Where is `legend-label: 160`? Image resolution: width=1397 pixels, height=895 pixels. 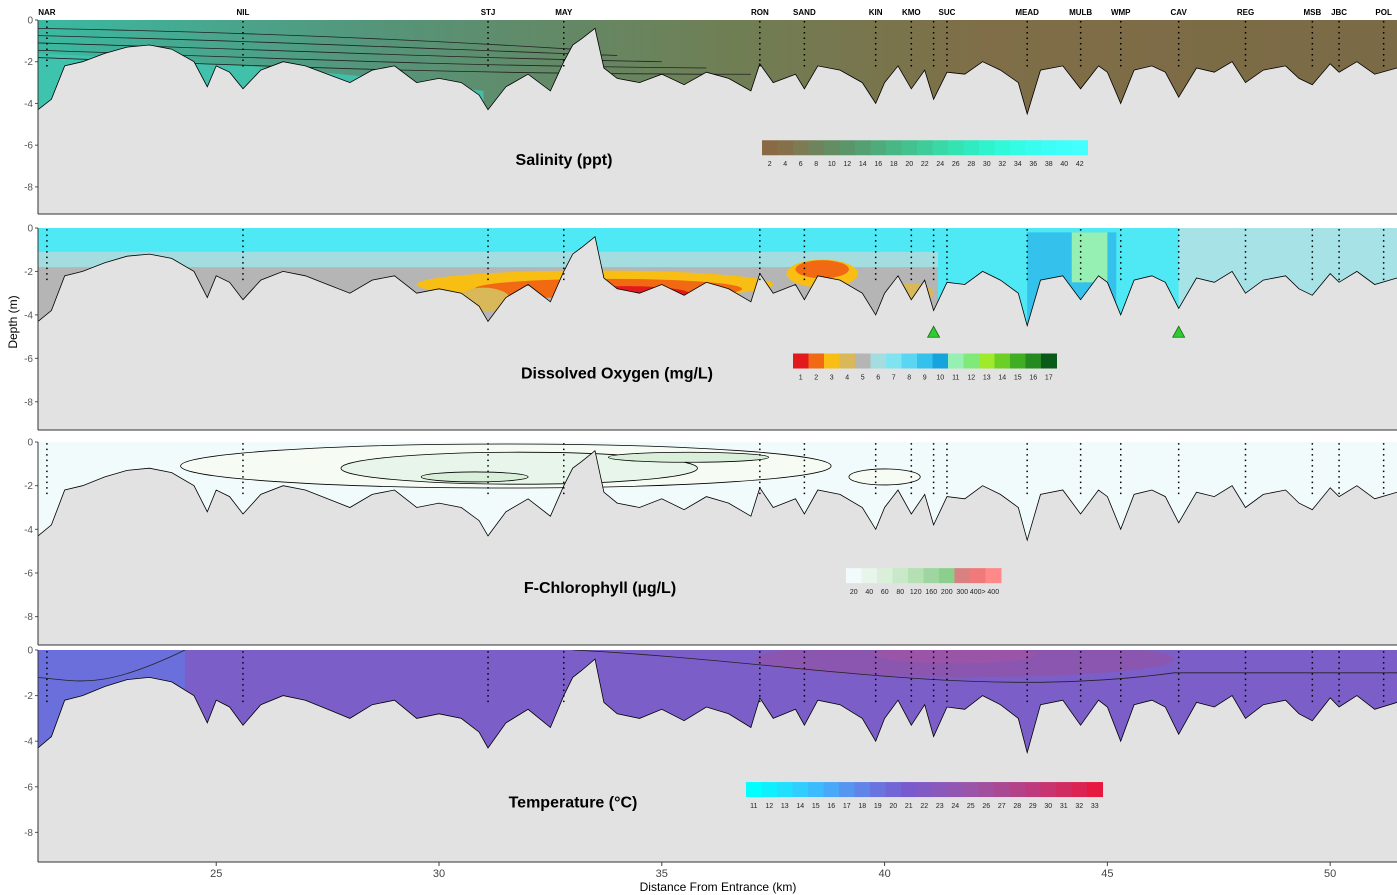 legend-label: 160 is located at coordinates (931, 592).